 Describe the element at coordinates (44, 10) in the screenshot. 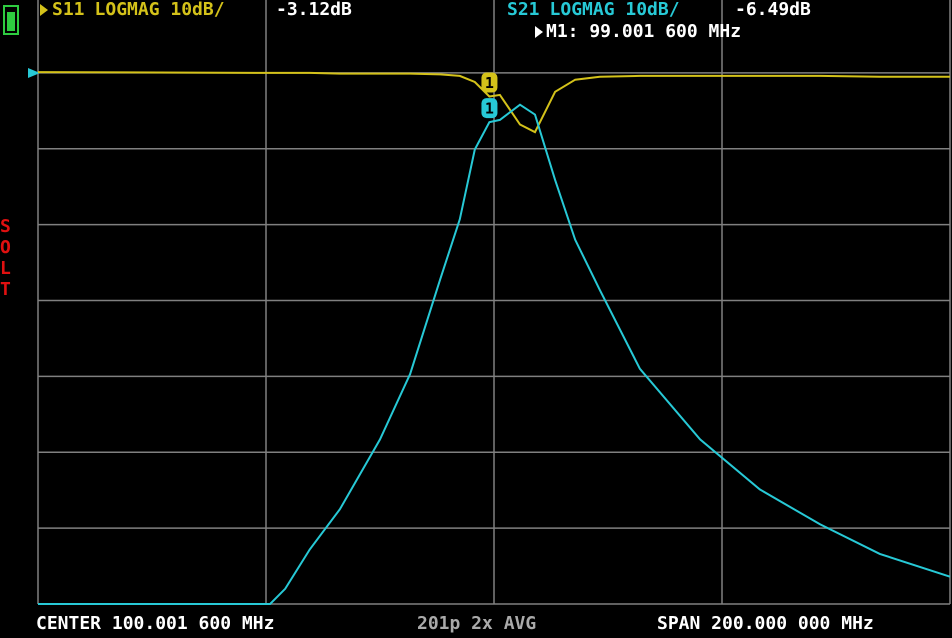

I see `active-trace-arrow` at that location.